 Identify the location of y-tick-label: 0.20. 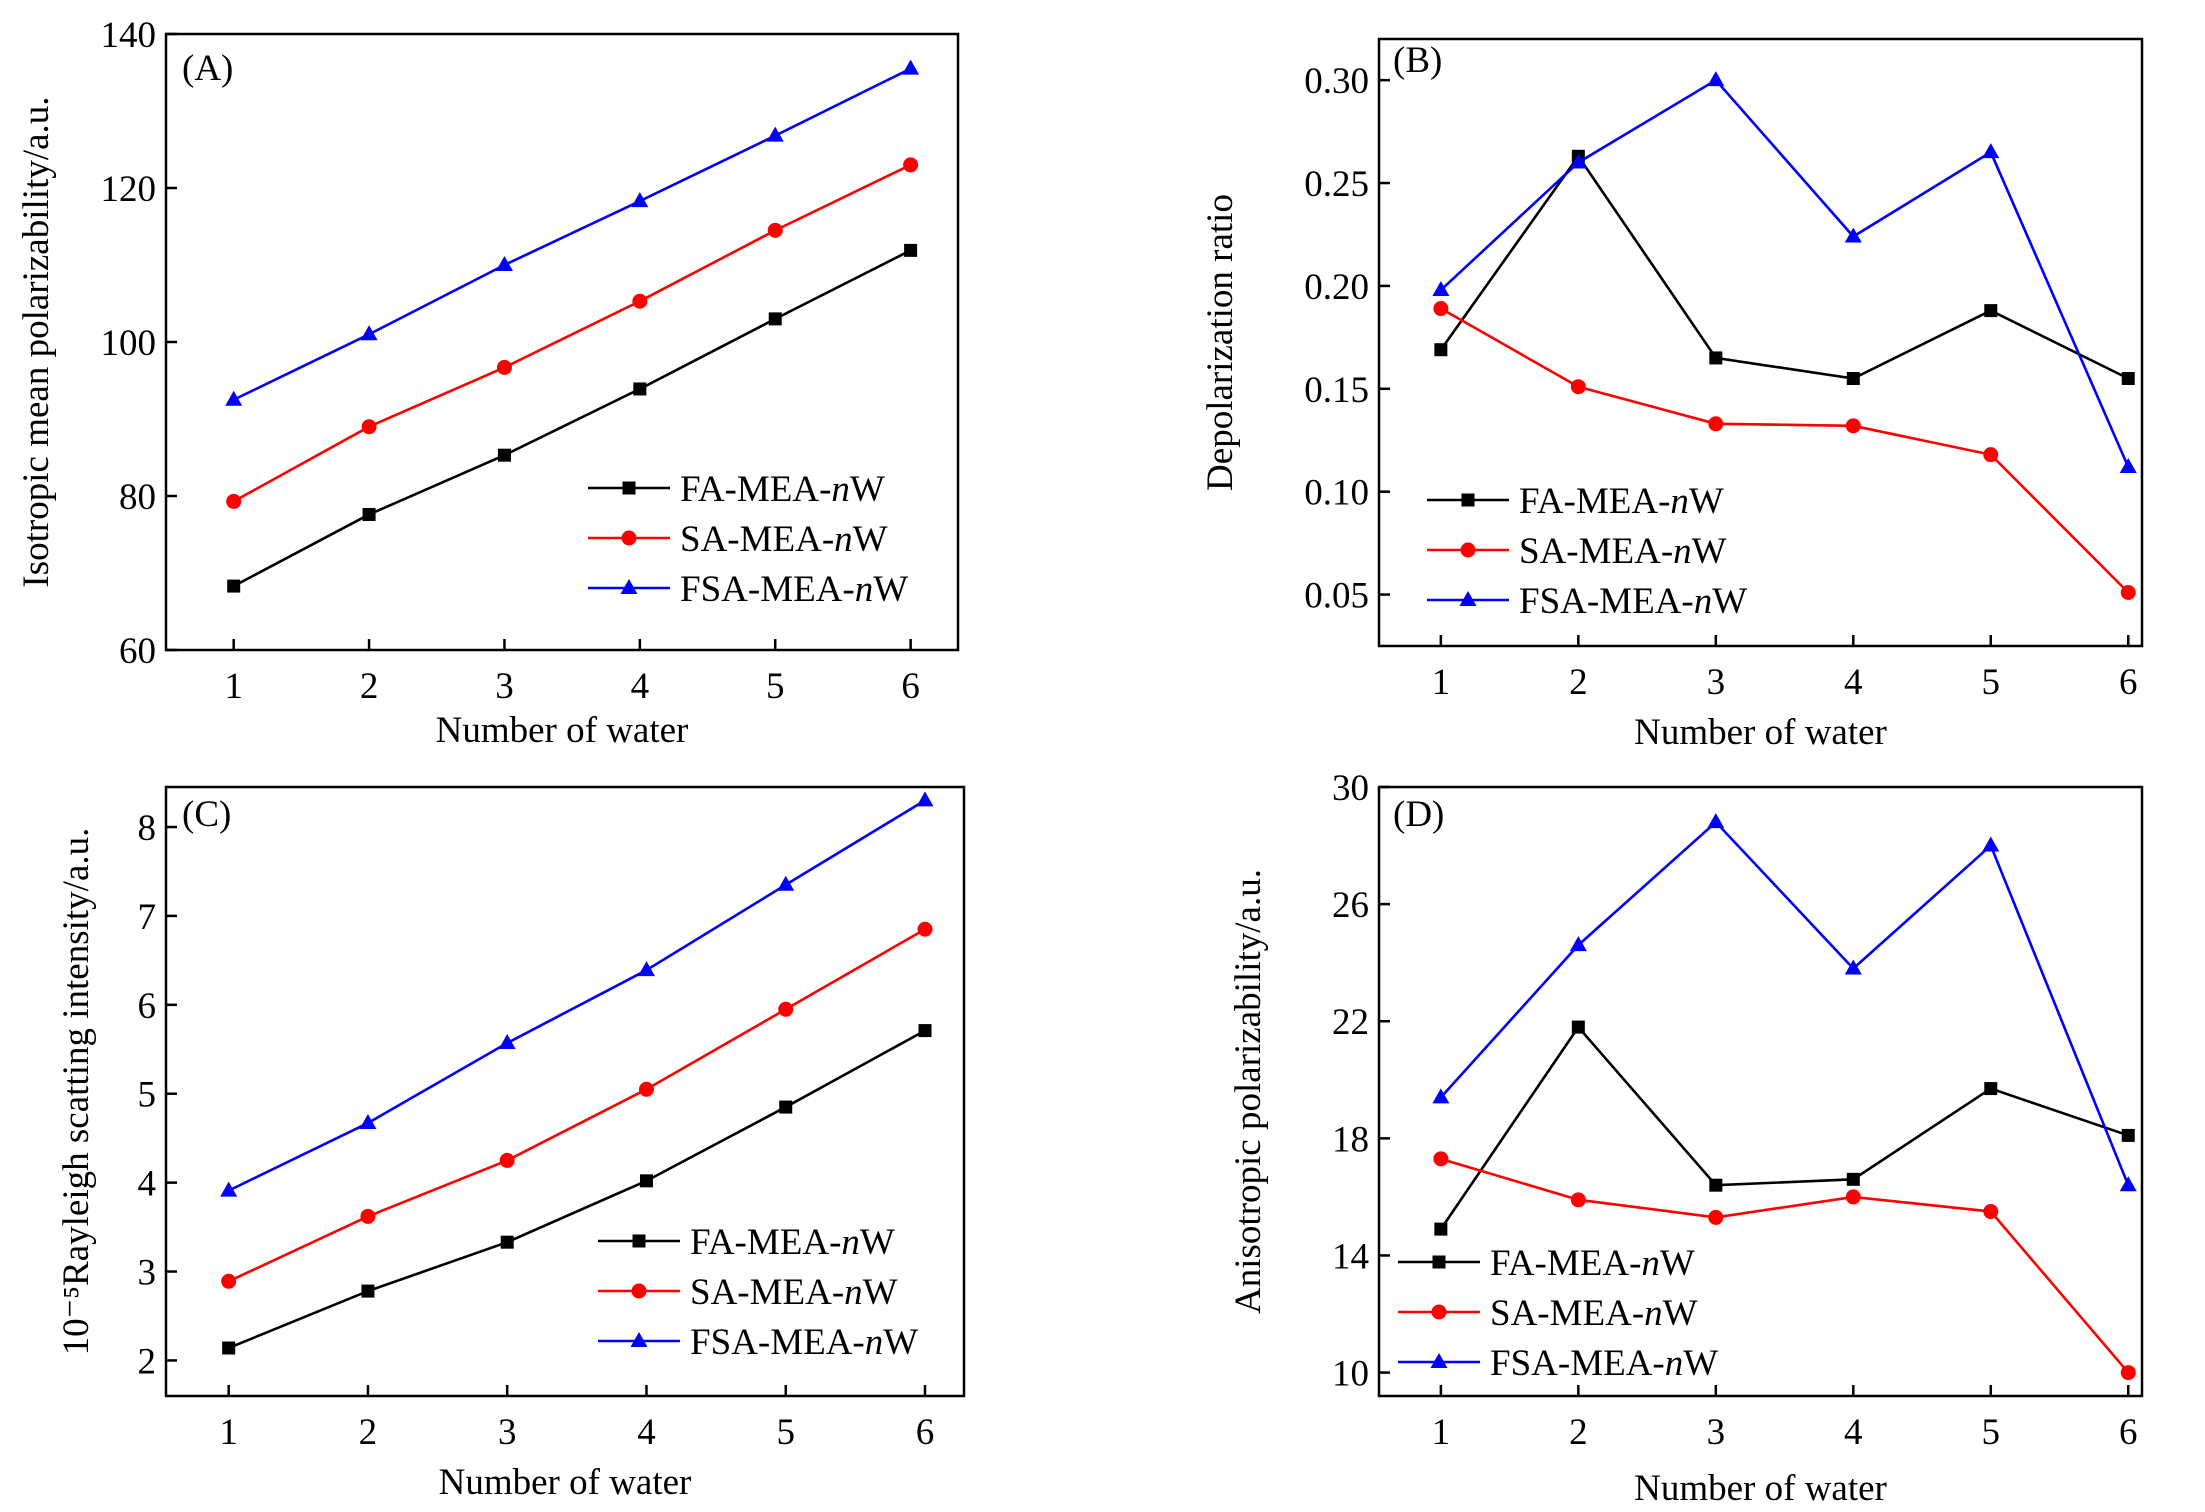
(1336, 287).